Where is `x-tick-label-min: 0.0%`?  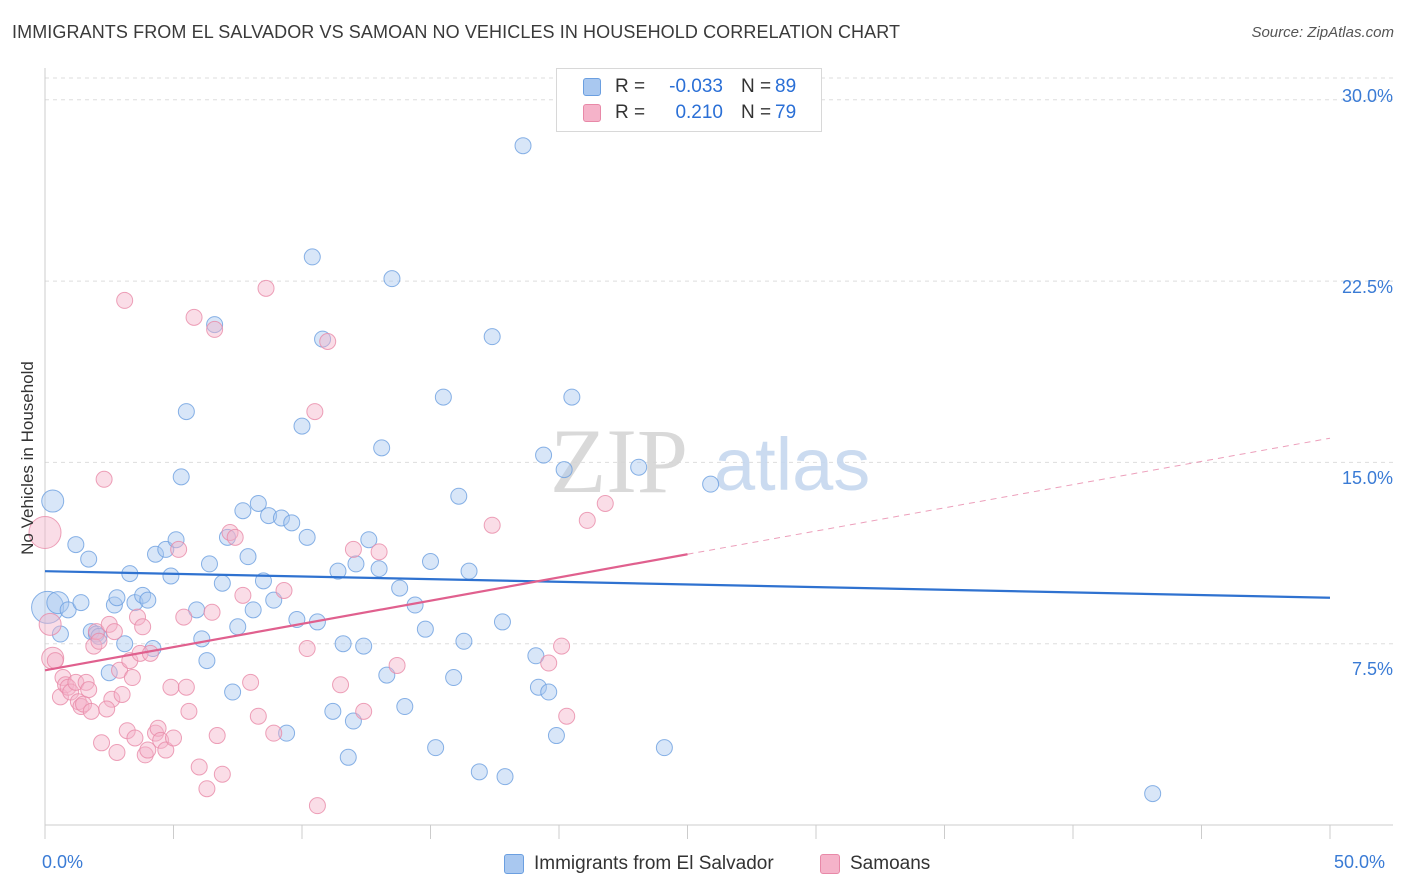
x-tick-label-min: 0.0% is located at coordinates (63, 862).